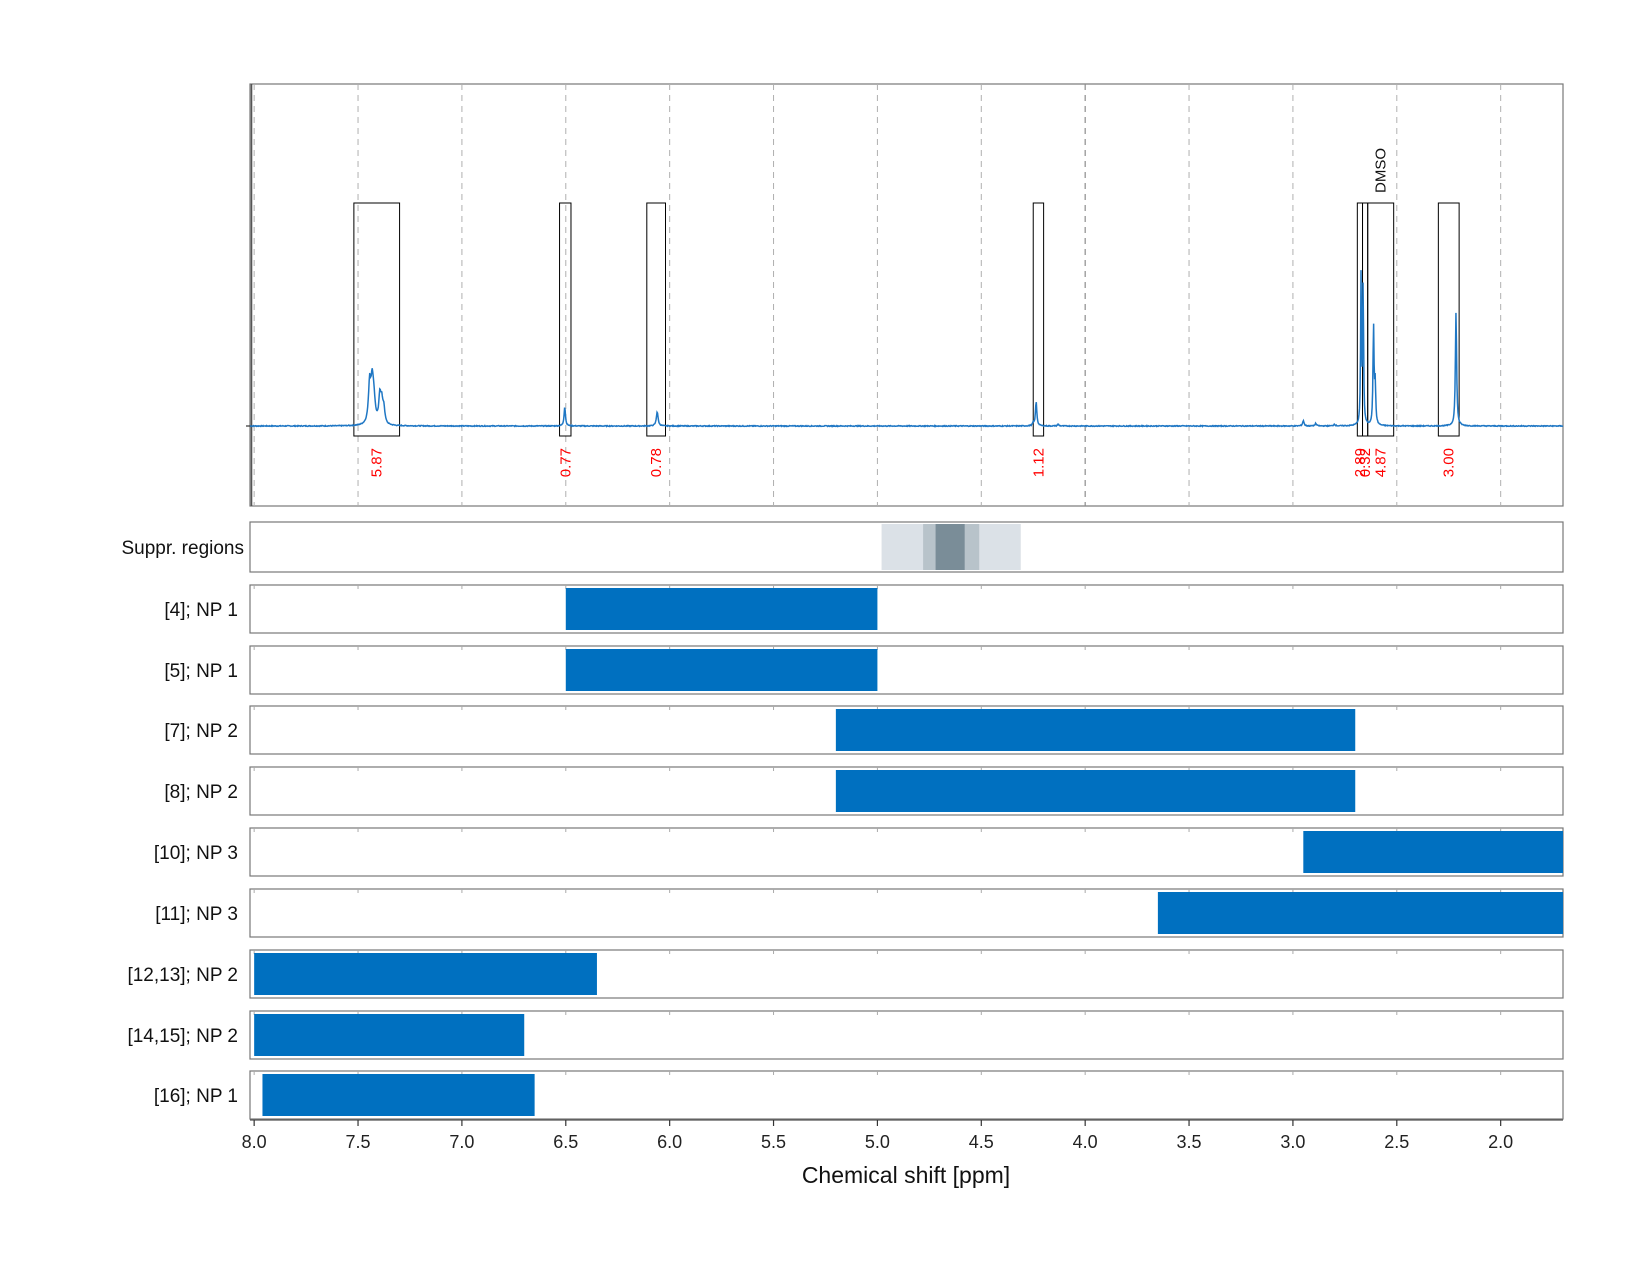 The width and height of the screenshot is (1651, 1275). What do you see at coordinates (565, 1142) in the screenshot?
I see `x-tick-label: 6.5` at bounding box center [565, 1142].